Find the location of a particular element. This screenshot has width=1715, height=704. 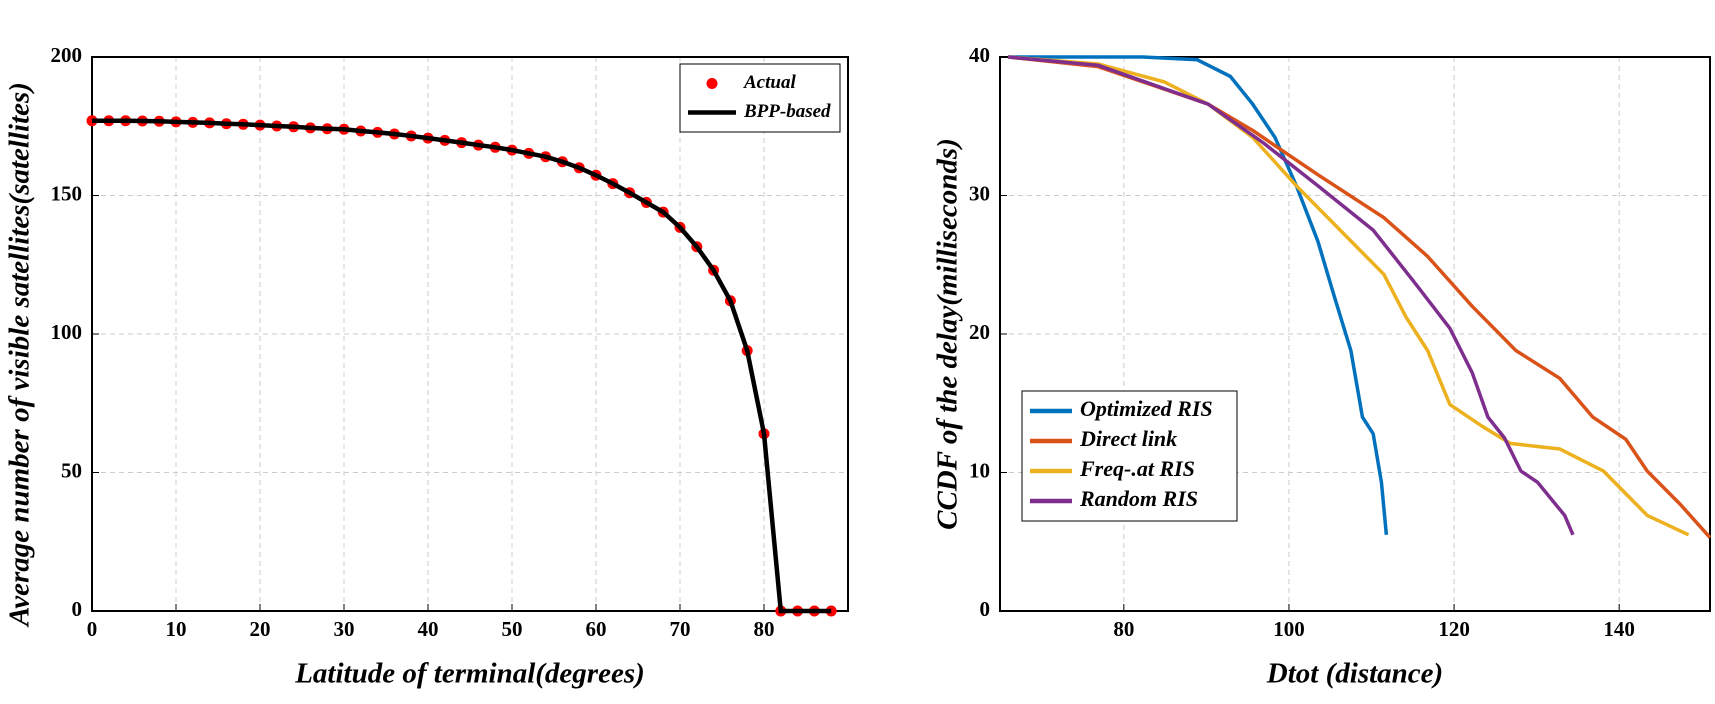

y-tick-label: 100 is located at coordinates (67, 332).